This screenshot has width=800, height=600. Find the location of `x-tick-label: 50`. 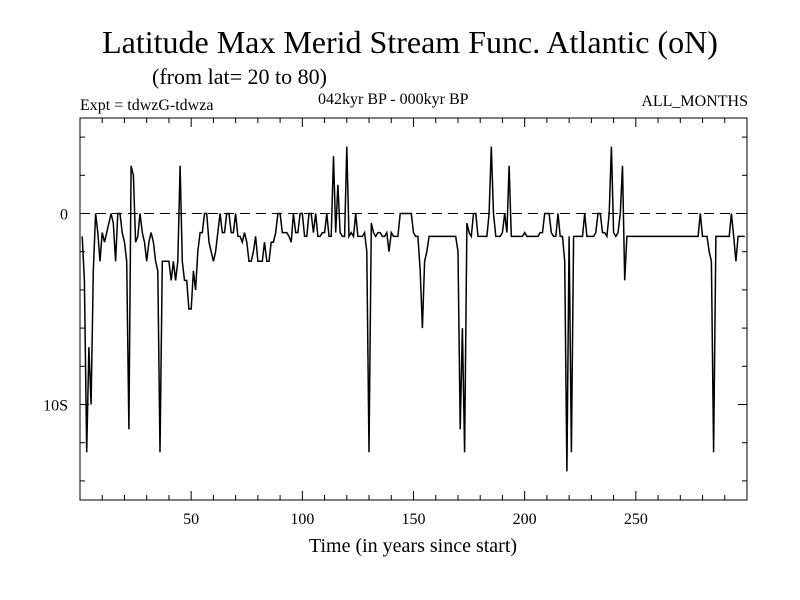

x-tick-label: 50 is located at coordinates (191, 519).